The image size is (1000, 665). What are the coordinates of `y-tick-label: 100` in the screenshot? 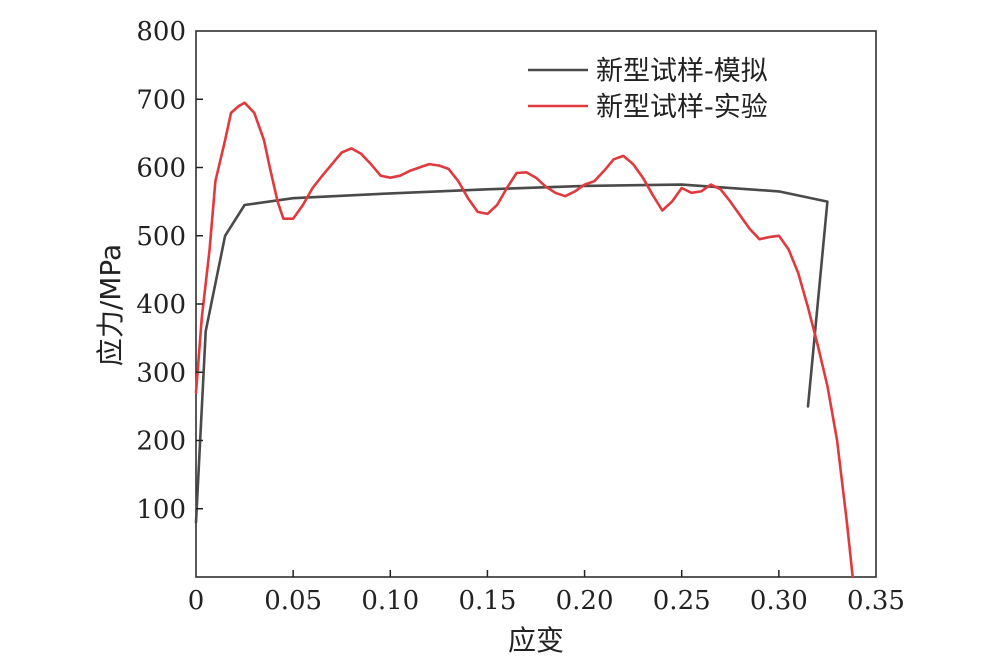 It's located at (161, 510).